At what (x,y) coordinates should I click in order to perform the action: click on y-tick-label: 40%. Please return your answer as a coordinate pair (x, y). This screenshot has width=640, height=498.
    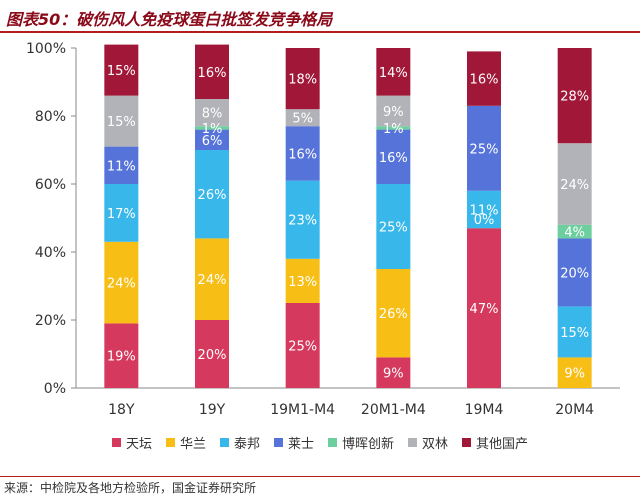
    Looking at the image, I should click on (50, 253).